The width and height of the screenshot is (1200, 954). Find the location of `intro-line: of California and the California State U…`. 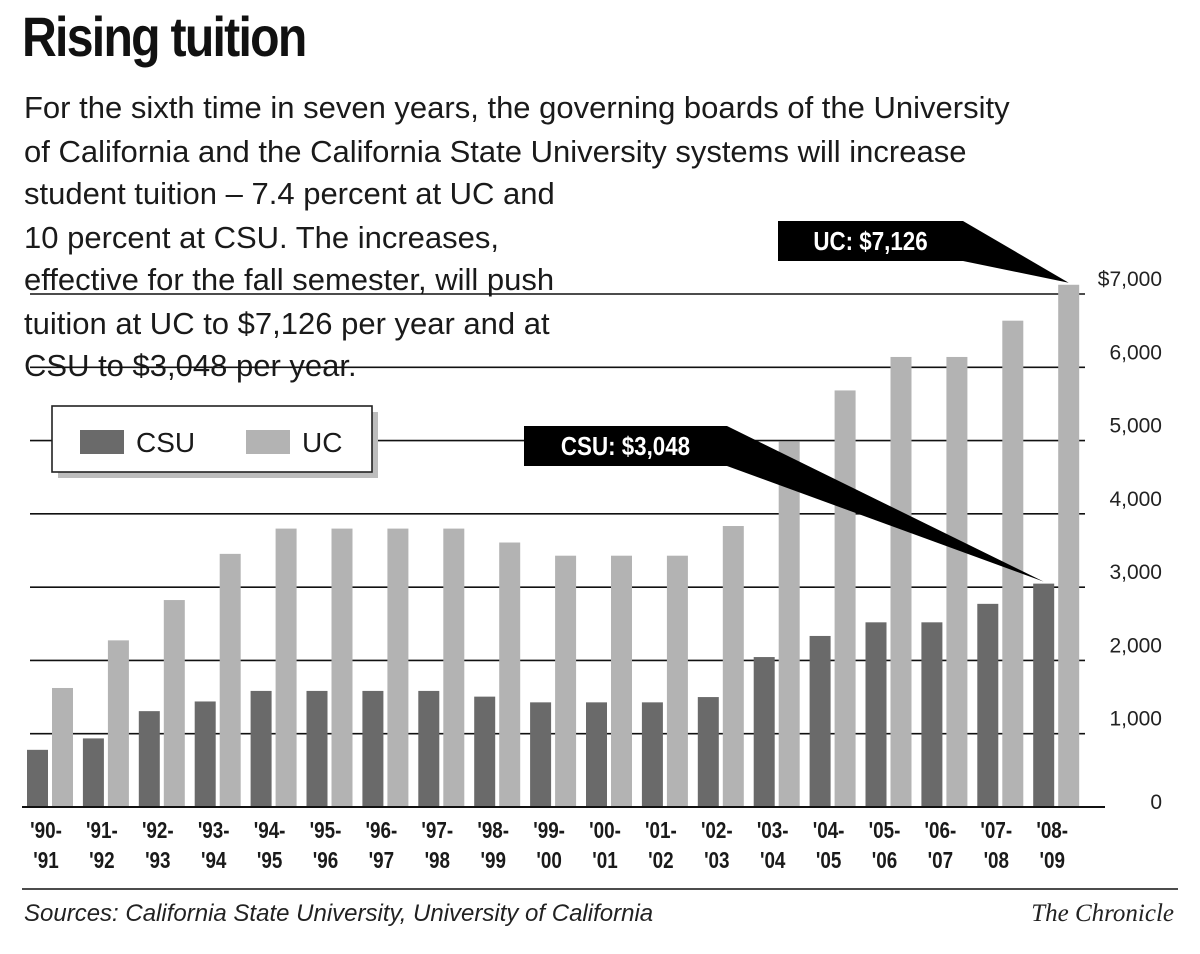

intro-line: of California and the California State U… is located at coordinates (495, 151).